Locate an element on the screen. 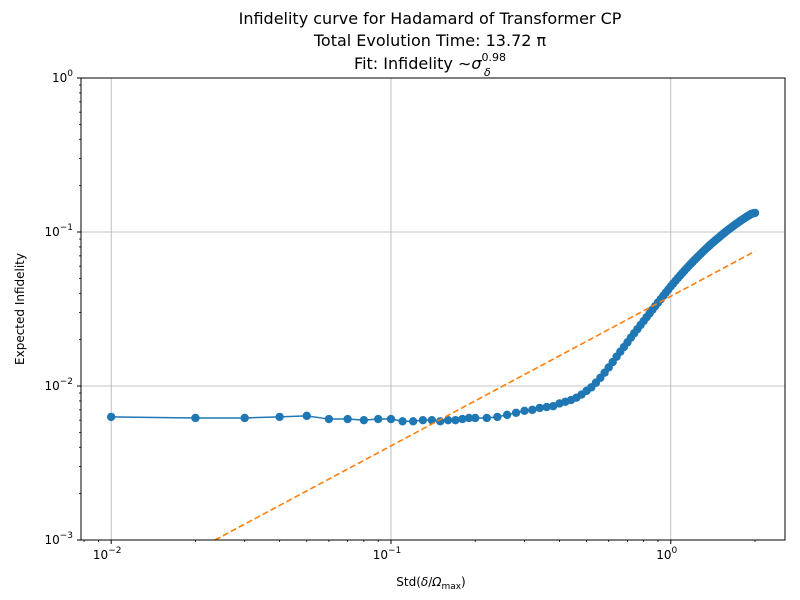 The width and height of the screenshot is (800, 600). y-tick-label: 10⁻³ is located at coordinates (58, 539).